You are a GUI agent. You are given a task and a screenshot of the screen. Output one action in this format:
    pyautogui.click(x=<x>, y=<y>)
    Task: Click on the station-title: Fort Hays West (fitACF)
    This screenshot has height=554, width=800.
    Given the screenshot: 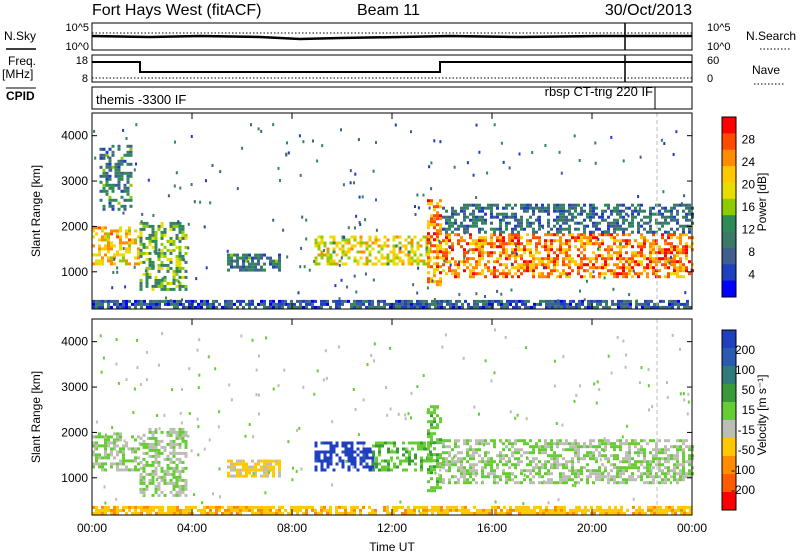 What is the action you would take?
    pyautogui.click(x=177, y=10)
    